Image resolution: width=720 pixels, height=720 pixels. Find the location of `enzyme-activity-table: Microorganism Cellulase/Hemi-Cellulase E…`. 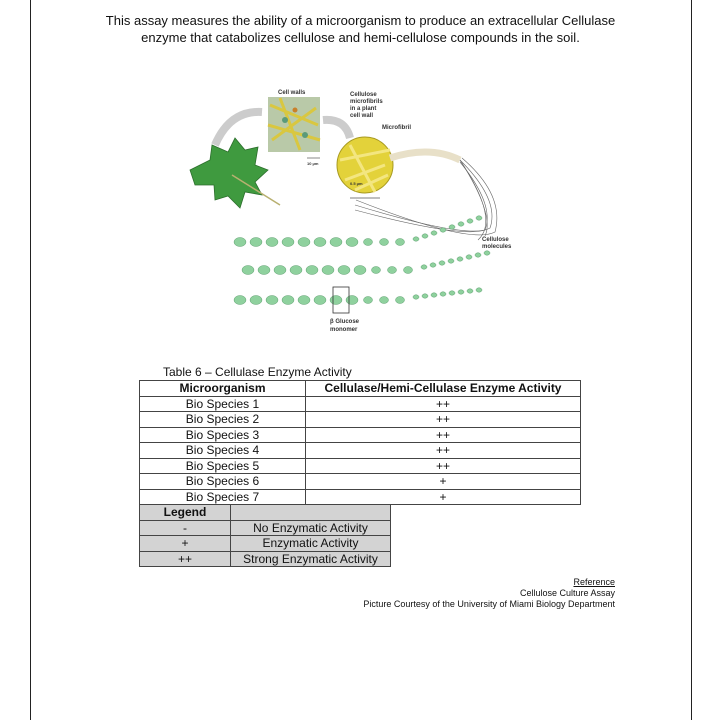

enzyme-activity-table: Microorganism Cellulase/Hemi-Cellulase E… is located at coordinates (360, 442).